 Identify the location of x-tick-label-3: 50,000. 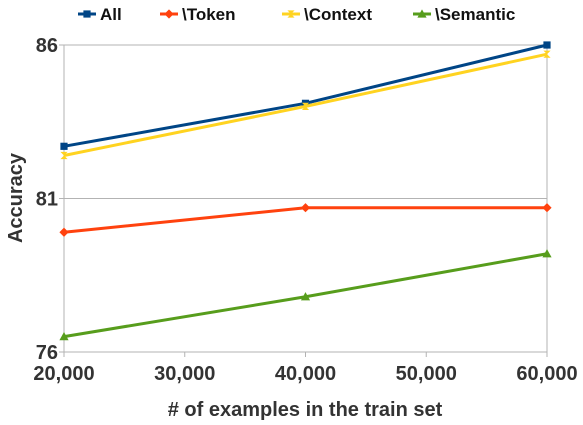
(426, 374).